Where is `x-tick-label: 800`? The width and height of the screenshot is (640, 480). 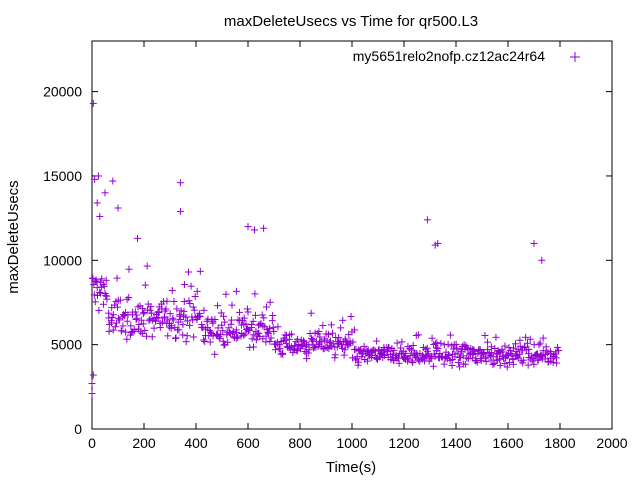
x-tick-label: 800 is located at coordinates (300, 443).